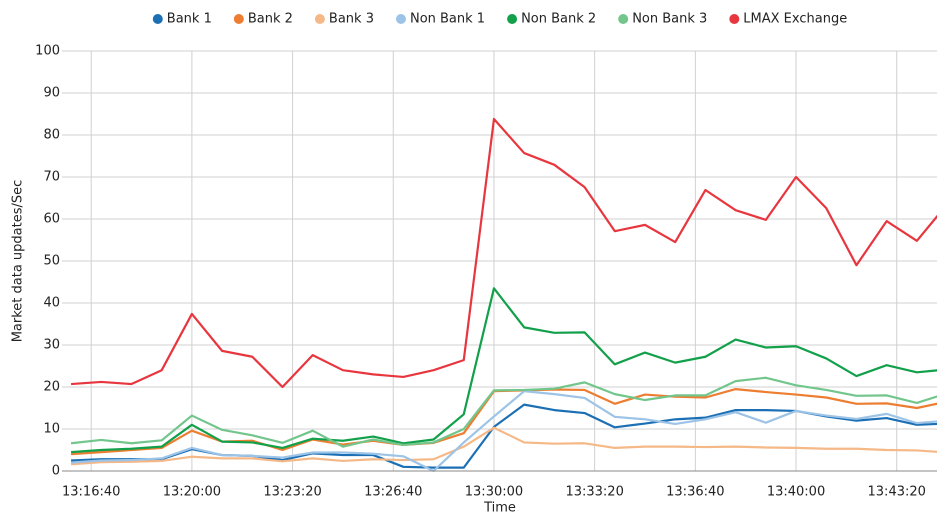 Image resolution: width=937 pixels, height=517 pixels. What do you see at coordinates (795, 19) in the screenshot?
I see `legend-label: LMAX Exchange` at bounding box center [795, 19].